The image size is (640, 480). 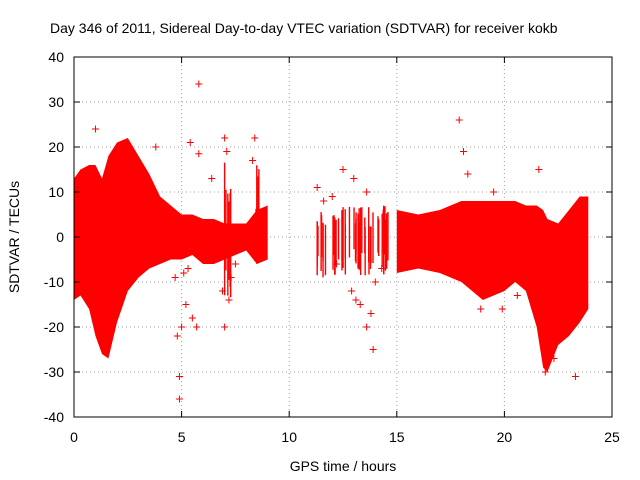 I want to click on x-tick-label: 0, so click(x=74, y=437).